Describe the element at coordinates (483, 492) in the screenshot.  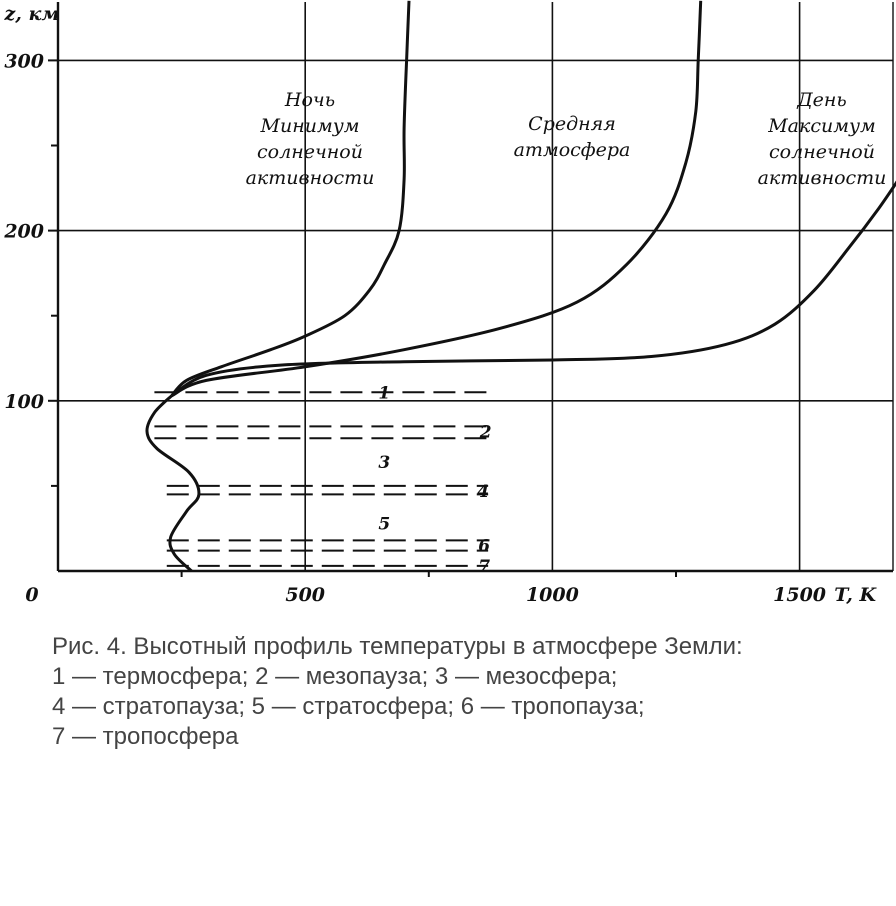
I see `layer-label: 4` at that location.